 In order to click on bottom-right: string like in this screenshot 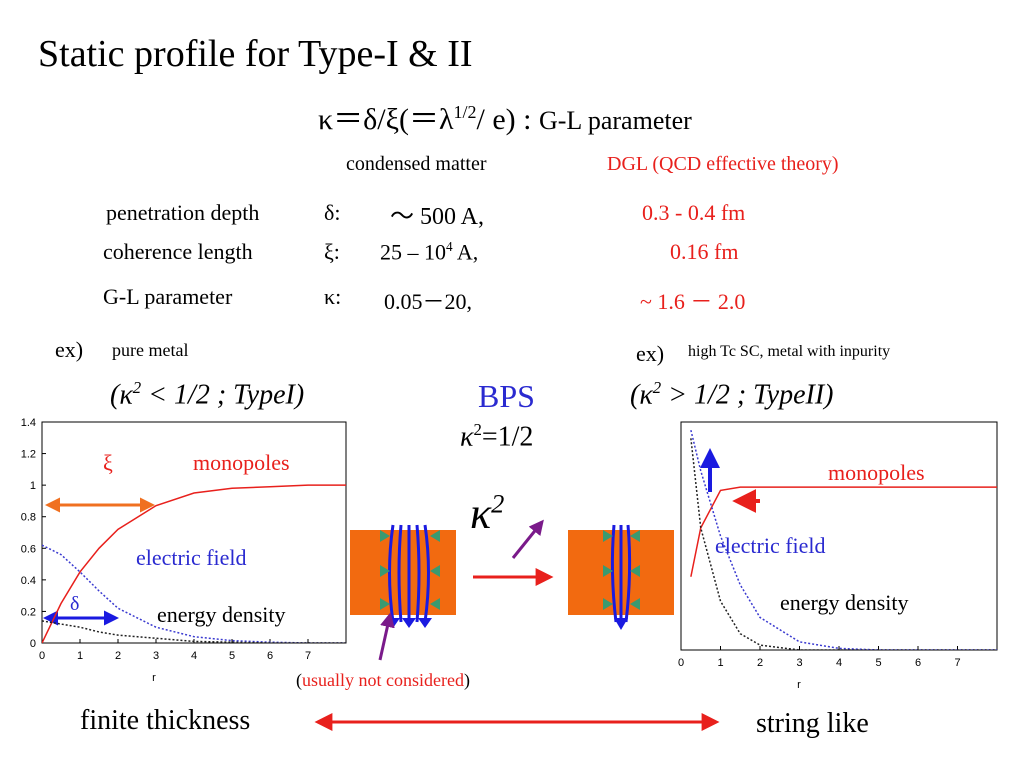, I will do `click(812, 723)`.